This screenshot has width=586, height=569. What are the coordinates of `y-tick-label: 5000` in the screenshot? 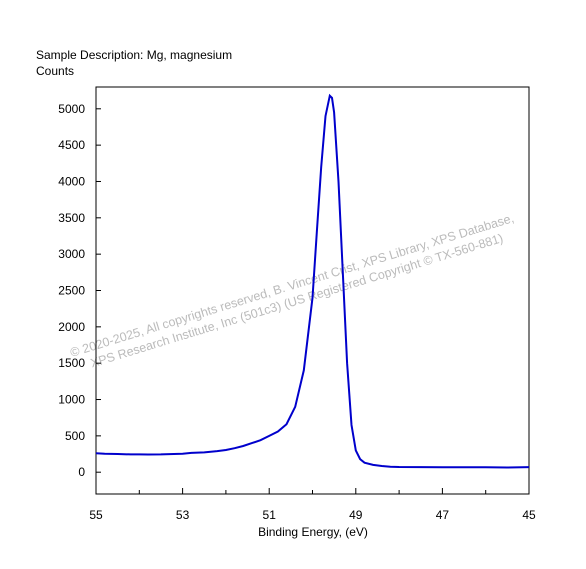 It's located at (71, 109).